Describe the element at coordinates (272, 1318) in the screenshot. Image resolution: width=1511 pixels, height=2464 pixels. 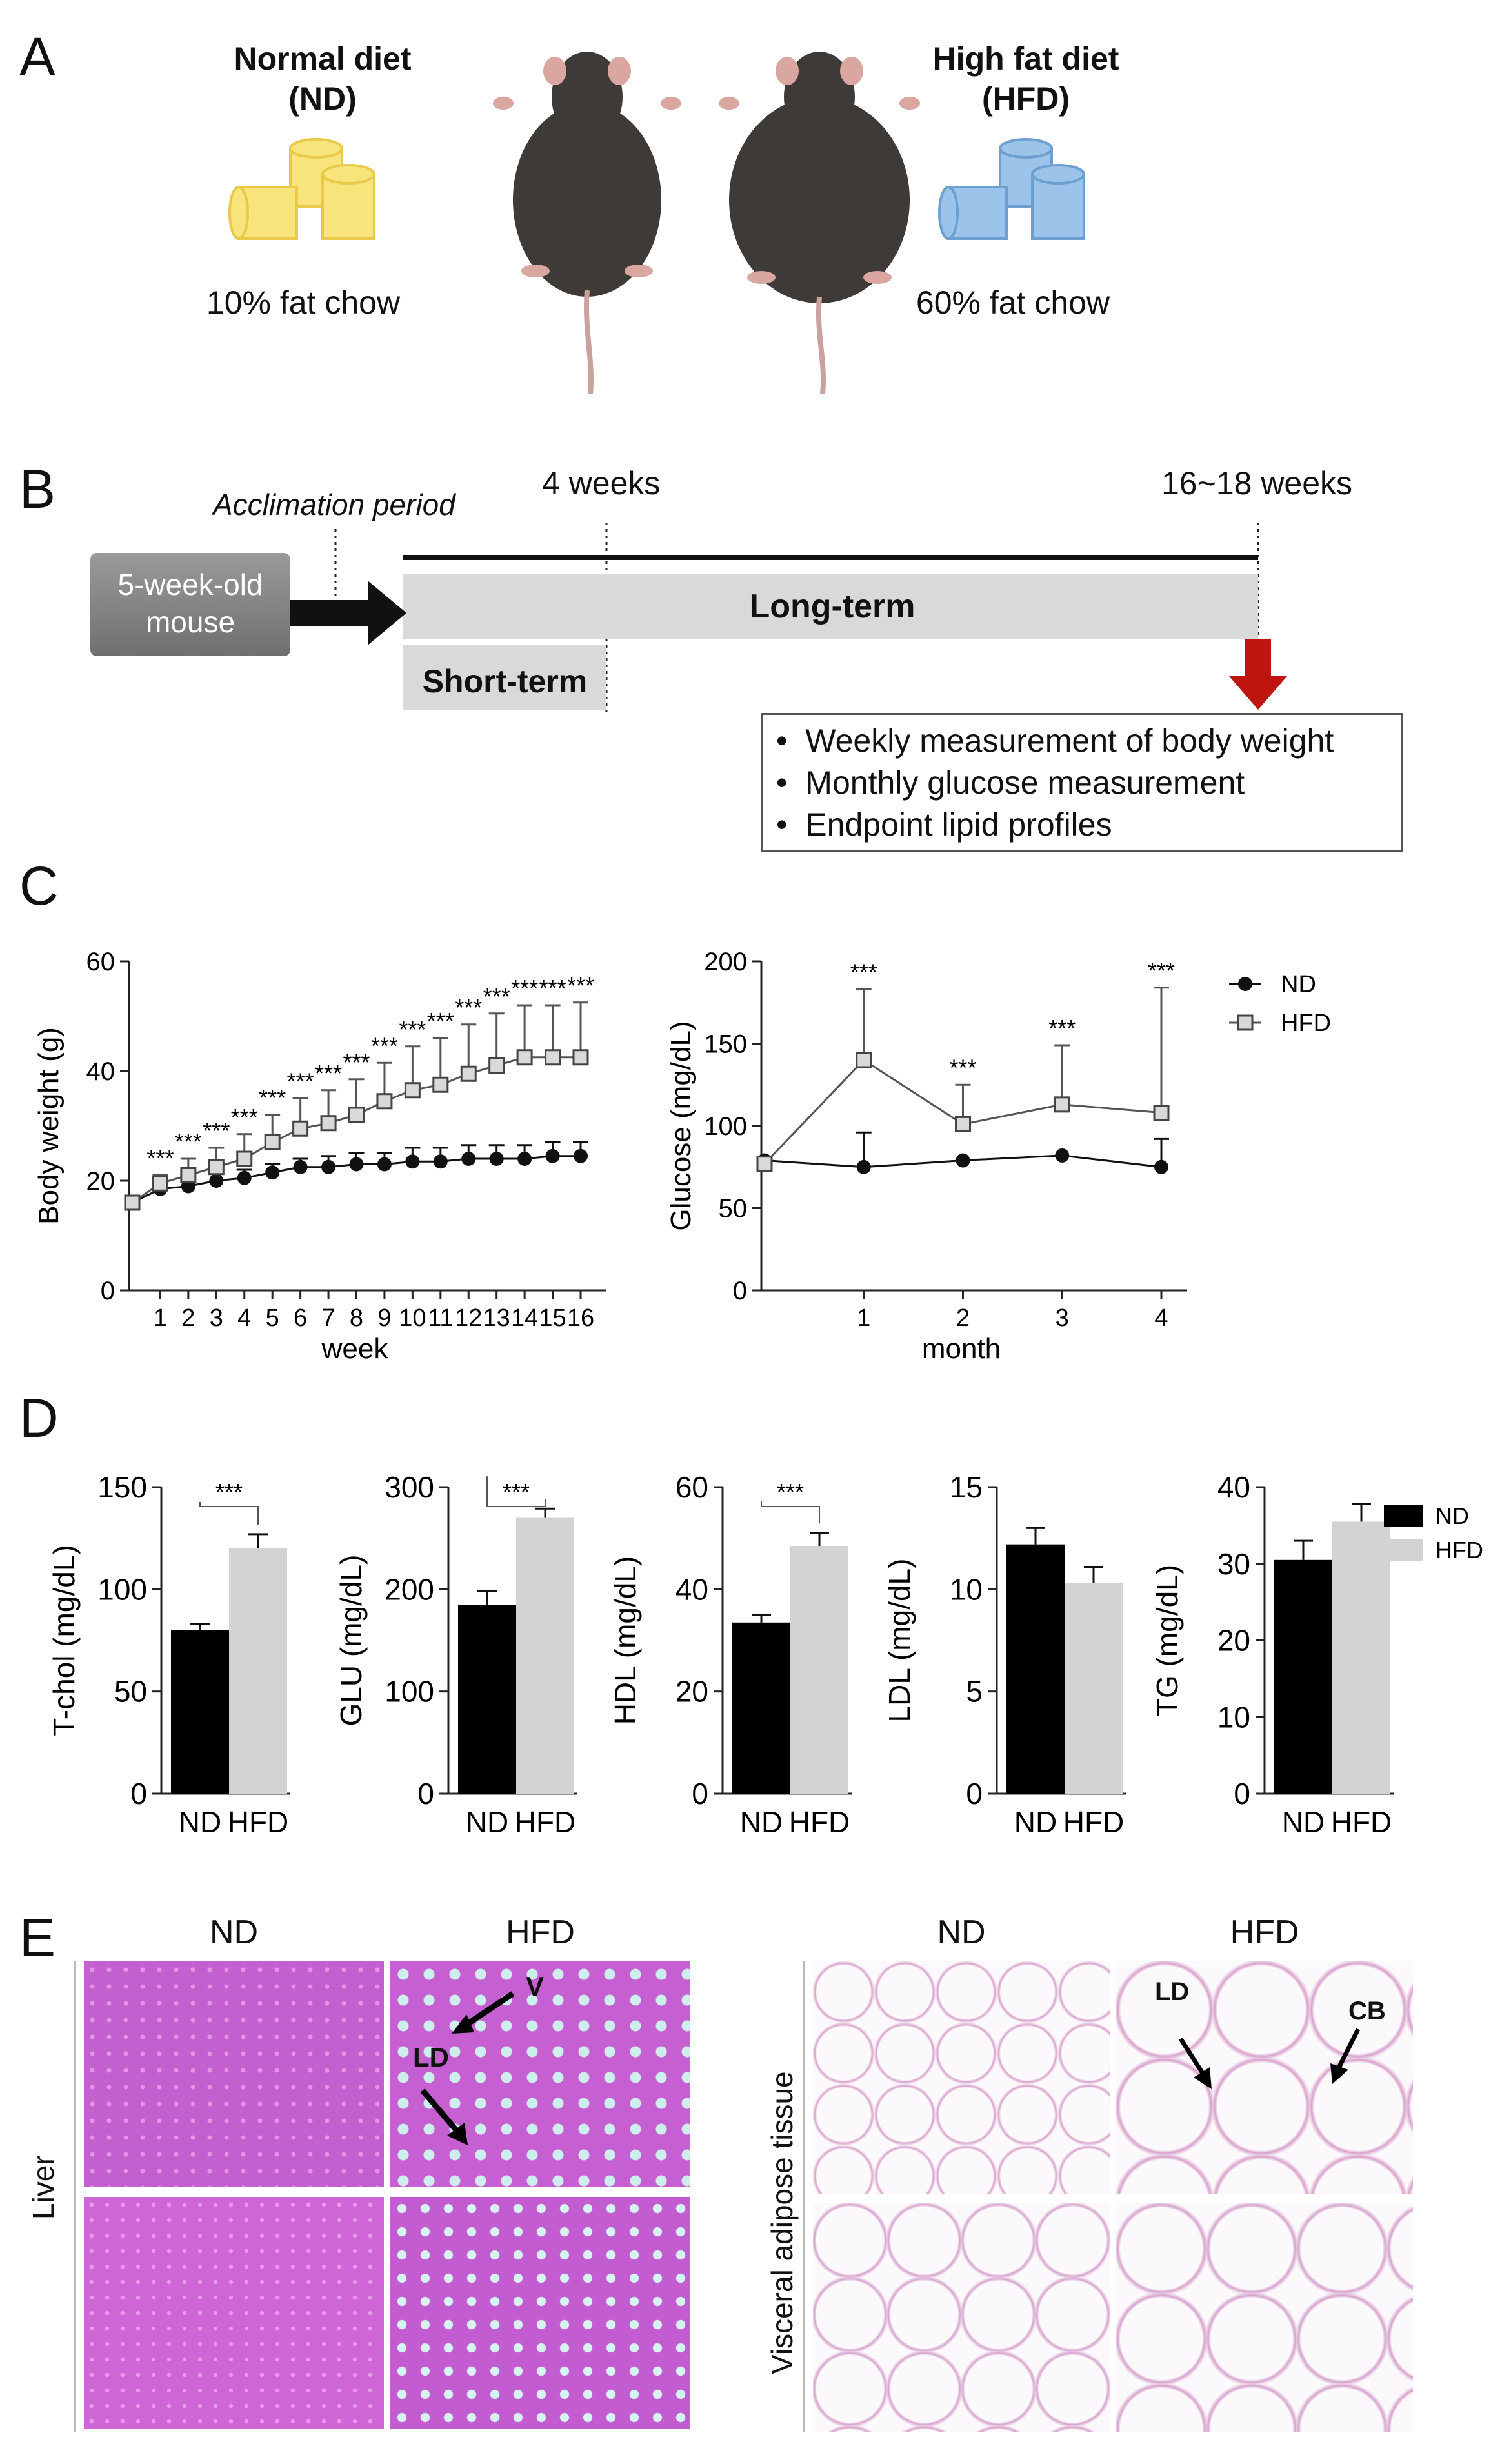
I see `x-tick-label: 5` at that location.